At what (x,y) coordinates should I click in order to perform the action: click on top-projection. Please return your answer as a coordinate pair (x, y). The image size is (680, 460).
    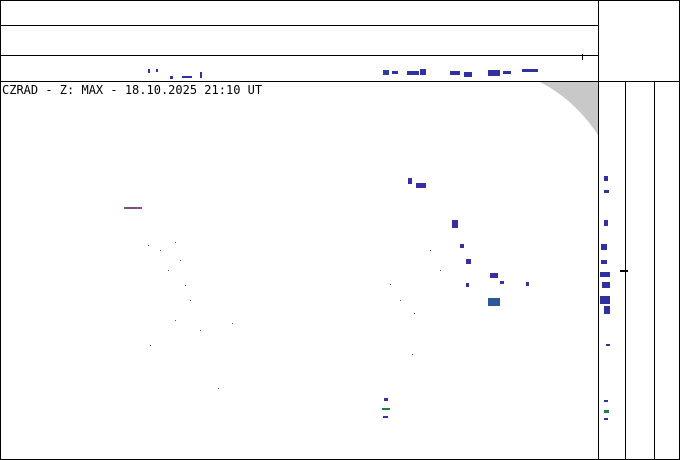
    Looking at the image, I should click on (343, 74).